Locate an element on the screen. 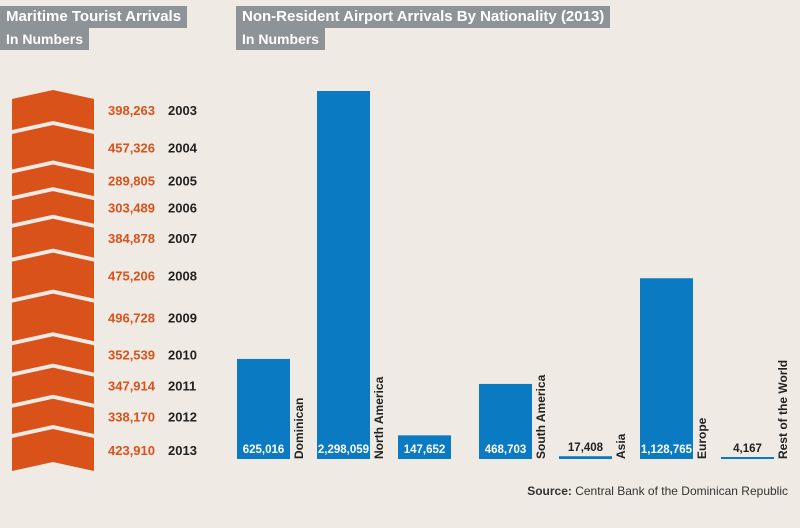  maritime-year-label: 2011 is located at coordinates (182, 386).